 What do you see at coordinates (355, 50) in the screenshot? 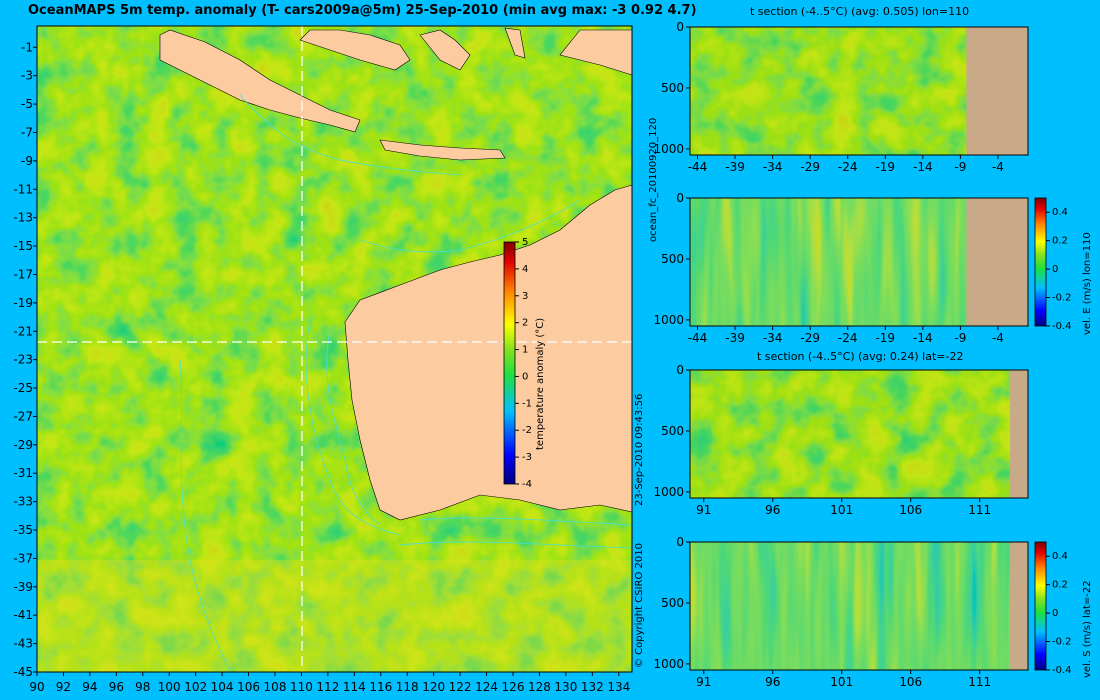
I see `borneo` at bounding box center [355, 50].